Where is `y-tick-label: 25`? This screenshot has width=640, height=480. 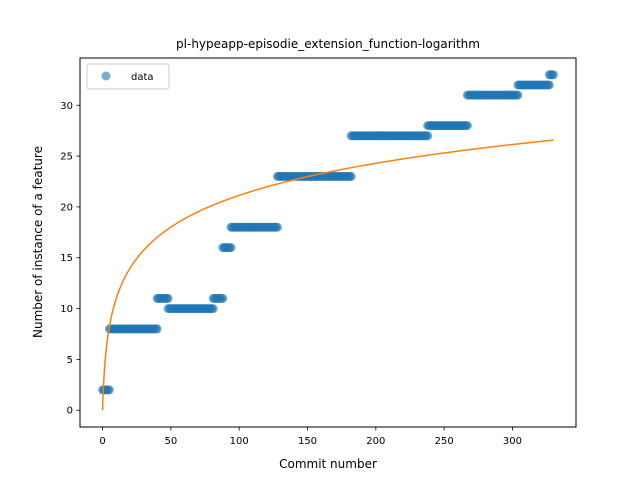 y-tick-label: 25 is located at coordinates (66, 157).